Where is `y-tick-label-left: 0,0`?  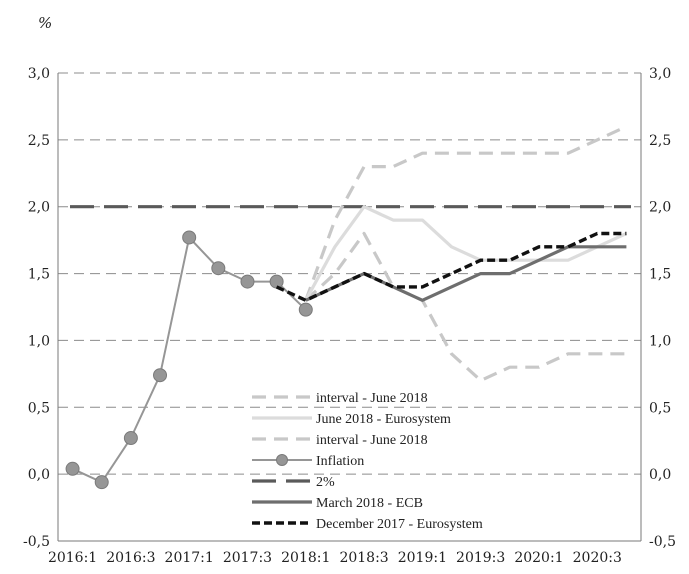
y-tick-label-left: 0,0 is located at coordinates (39, 475).